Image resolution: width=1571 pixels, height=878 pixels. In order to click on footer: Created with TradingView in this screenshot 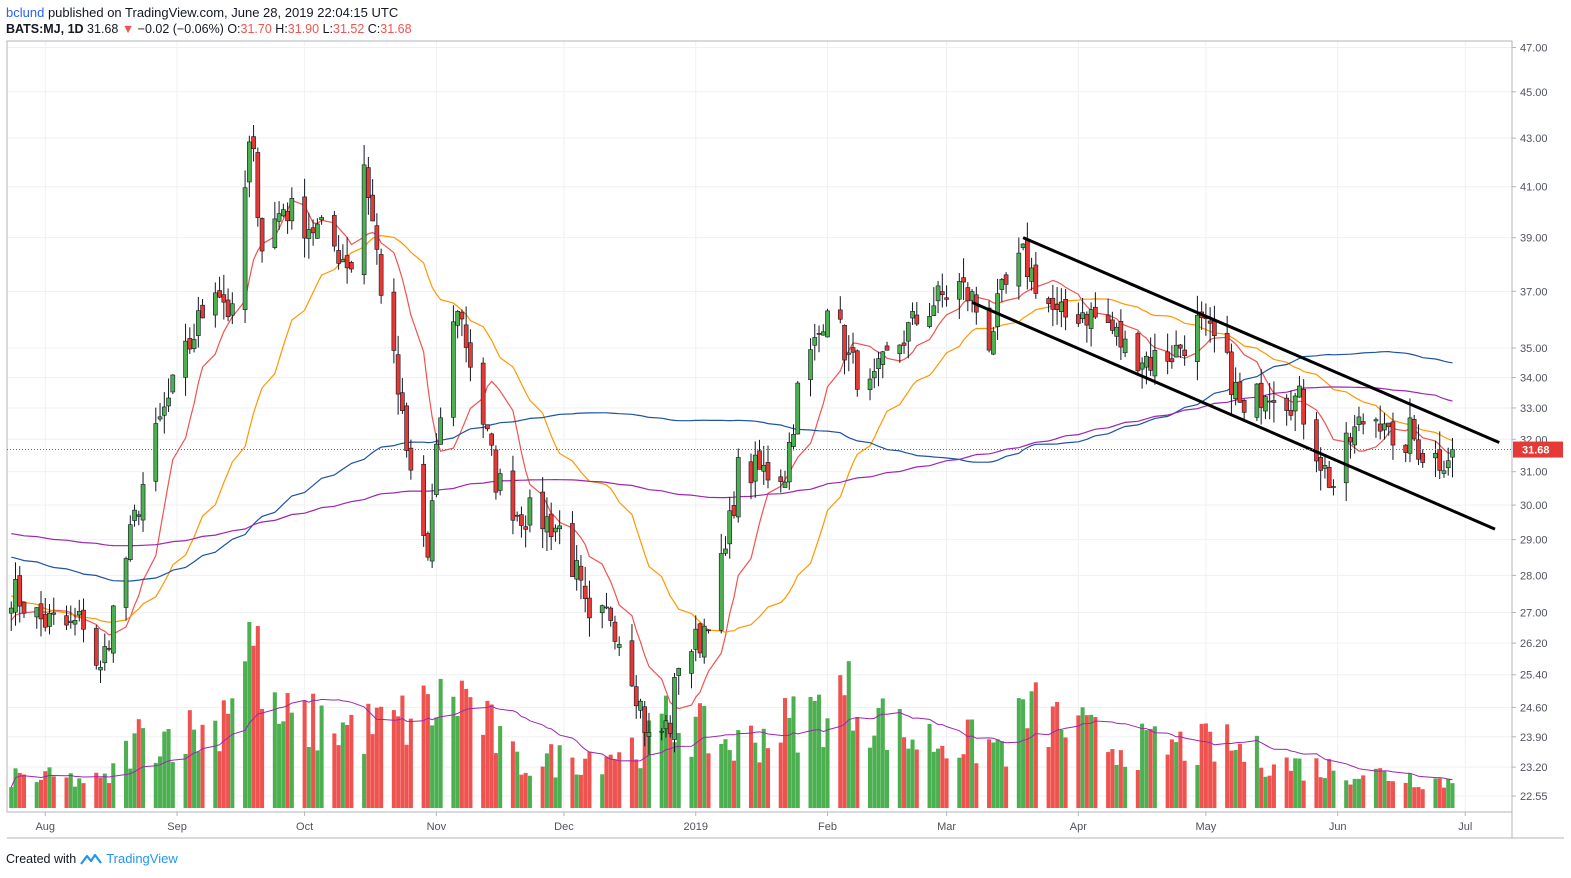, I will do `click(92, 858)`.